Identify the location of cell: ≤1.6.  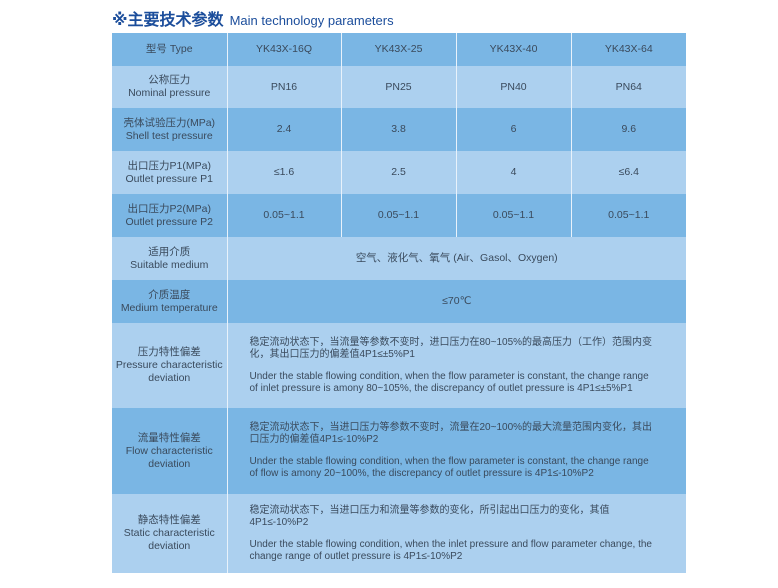
(283, 172).